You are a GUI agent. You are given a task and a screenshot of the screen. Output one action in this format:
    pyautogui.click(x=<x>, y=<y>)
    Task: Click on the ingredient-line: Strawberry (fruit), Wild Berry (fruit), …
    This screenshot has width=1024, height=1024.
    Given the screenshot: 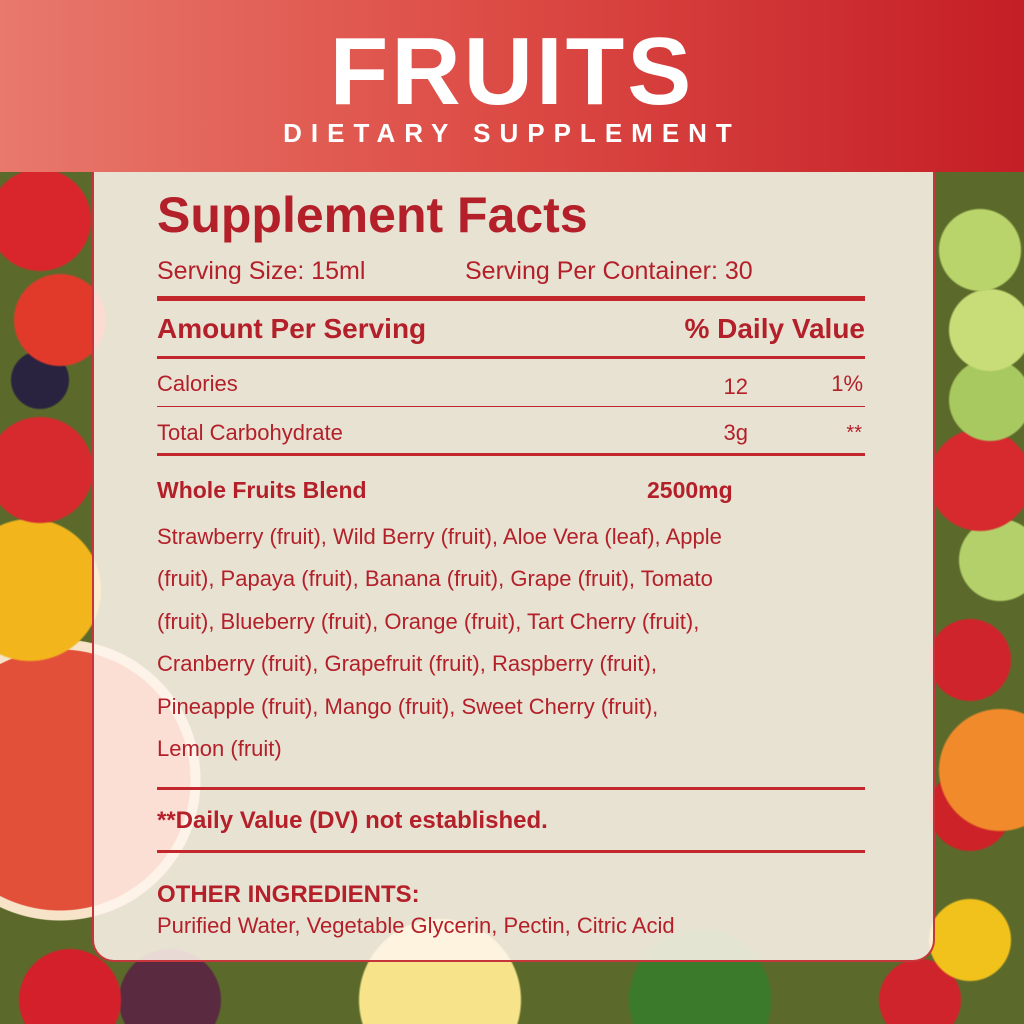 What is the action you would take?
    pyautogui.click(x=439, y=536)
    